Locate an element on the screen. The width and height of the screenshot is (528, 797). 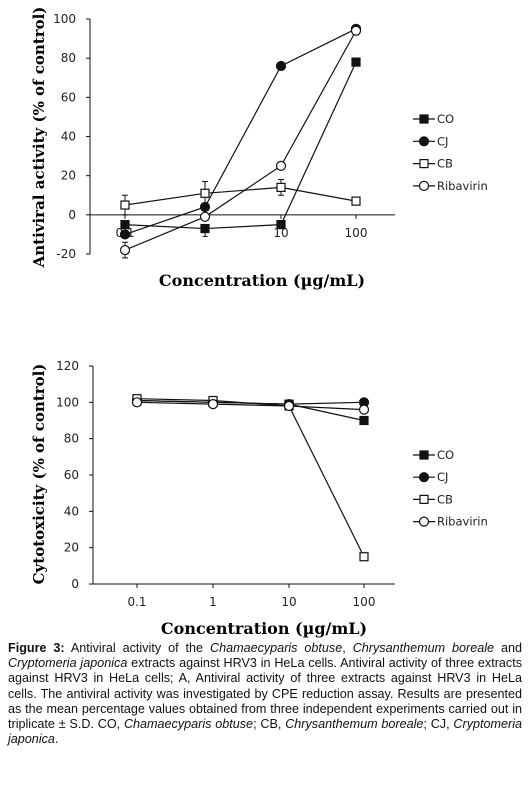
caption-text: ; CJ, is located at coordinates (438, 724).